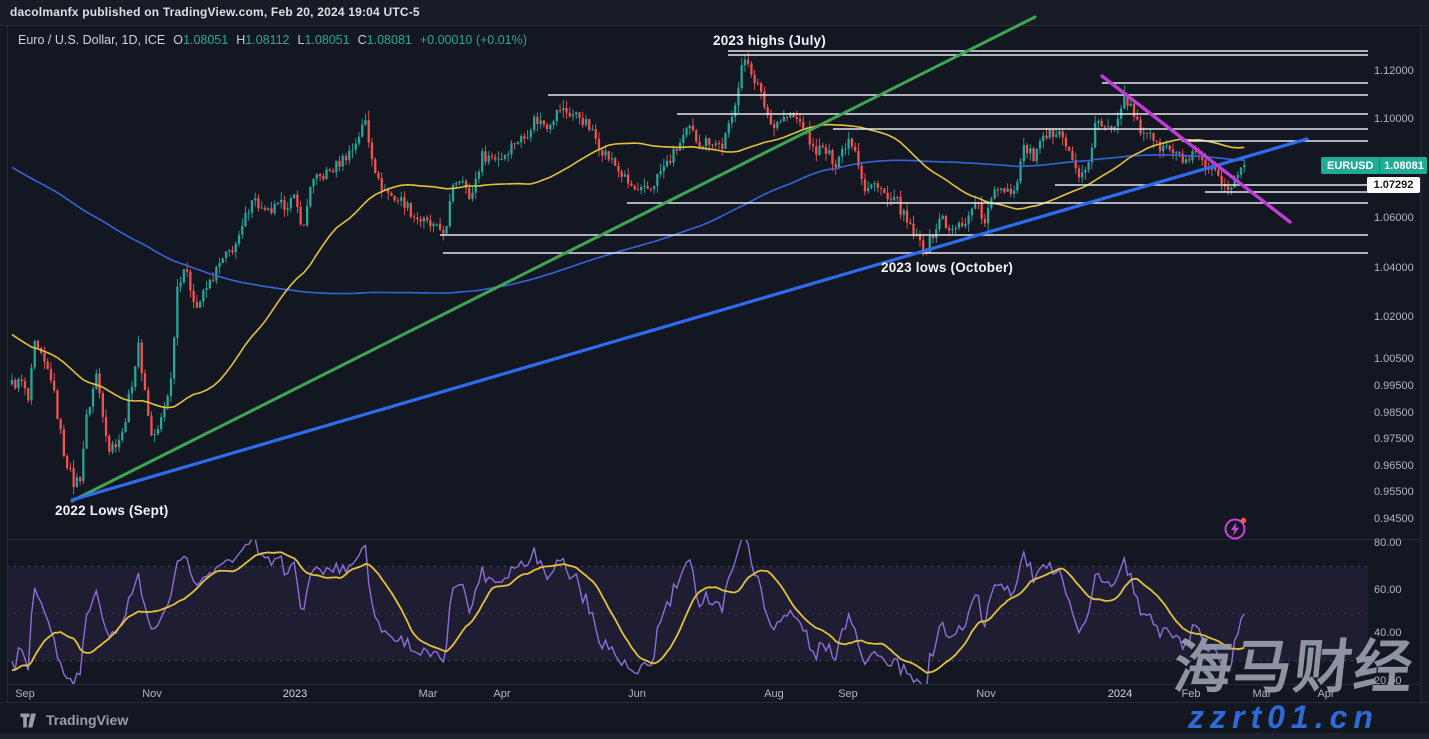 The image size is (1429, 739). I want to click on price-tick-label: 1.04000, so click(1394, 268).